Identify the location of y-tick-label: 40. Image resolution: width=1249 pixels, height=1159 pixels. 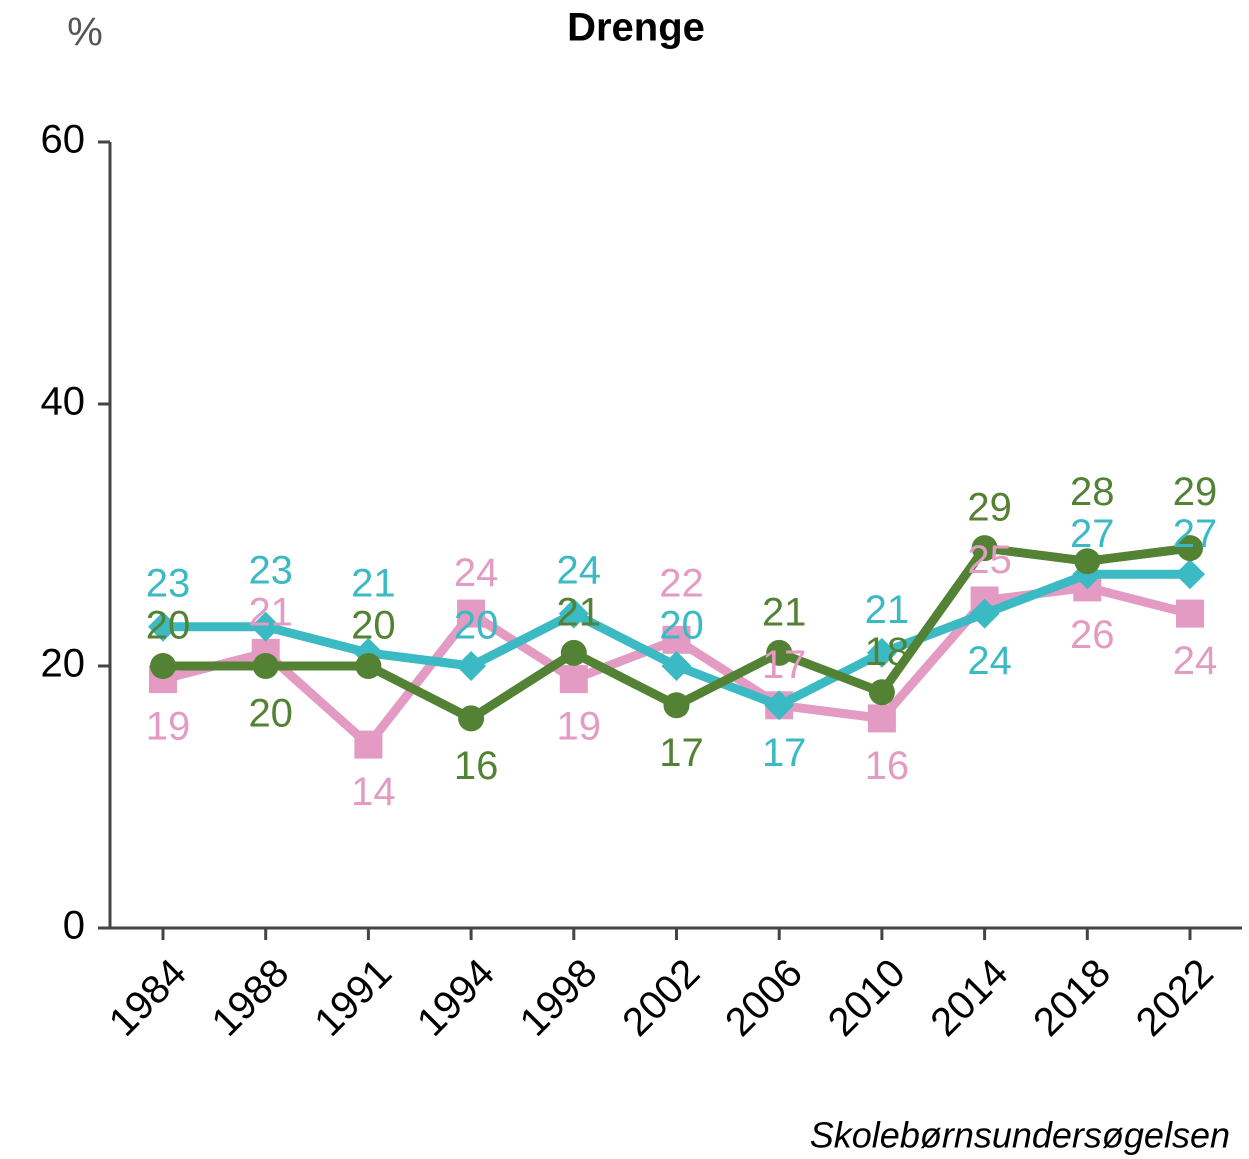
(63, 402).